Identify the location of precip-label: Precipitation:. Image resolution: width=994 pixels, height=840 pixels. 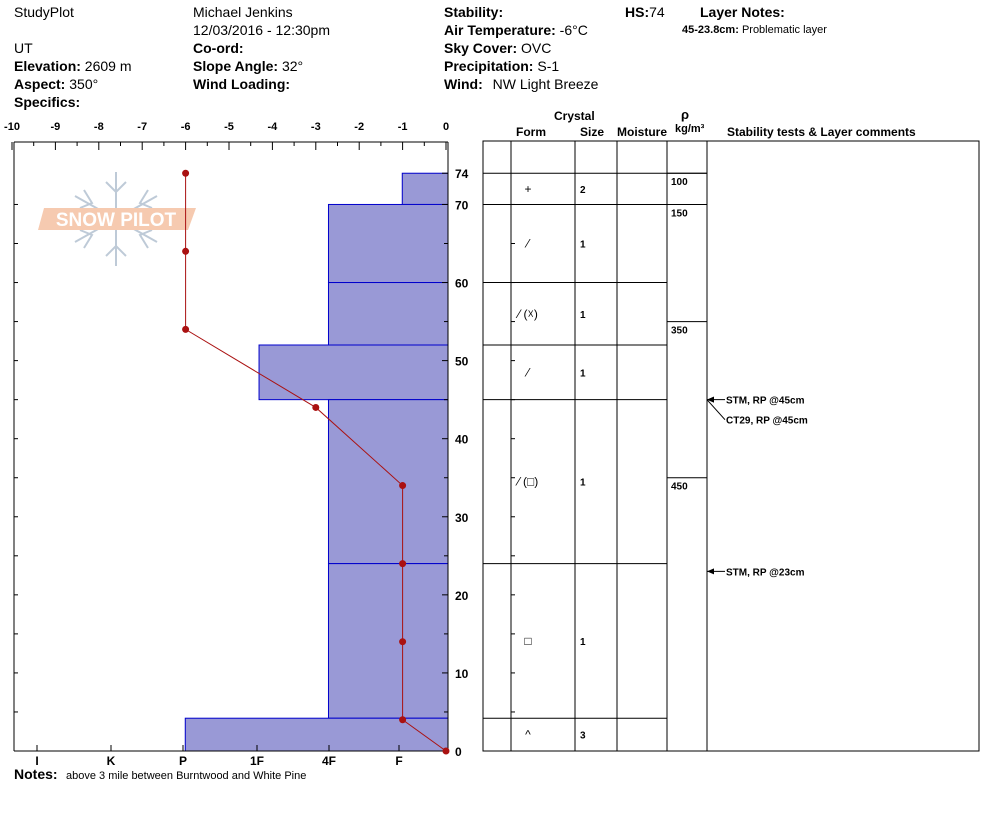
(489, 66).